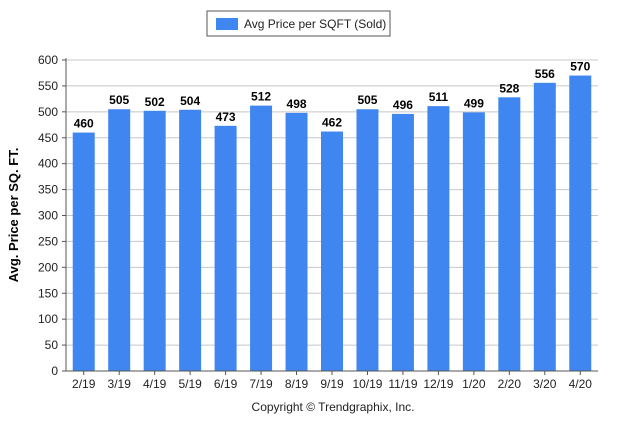  Describe the element at coordinates (52, 345) in the screenshot. I see `y-tick-label: 50` at that location.